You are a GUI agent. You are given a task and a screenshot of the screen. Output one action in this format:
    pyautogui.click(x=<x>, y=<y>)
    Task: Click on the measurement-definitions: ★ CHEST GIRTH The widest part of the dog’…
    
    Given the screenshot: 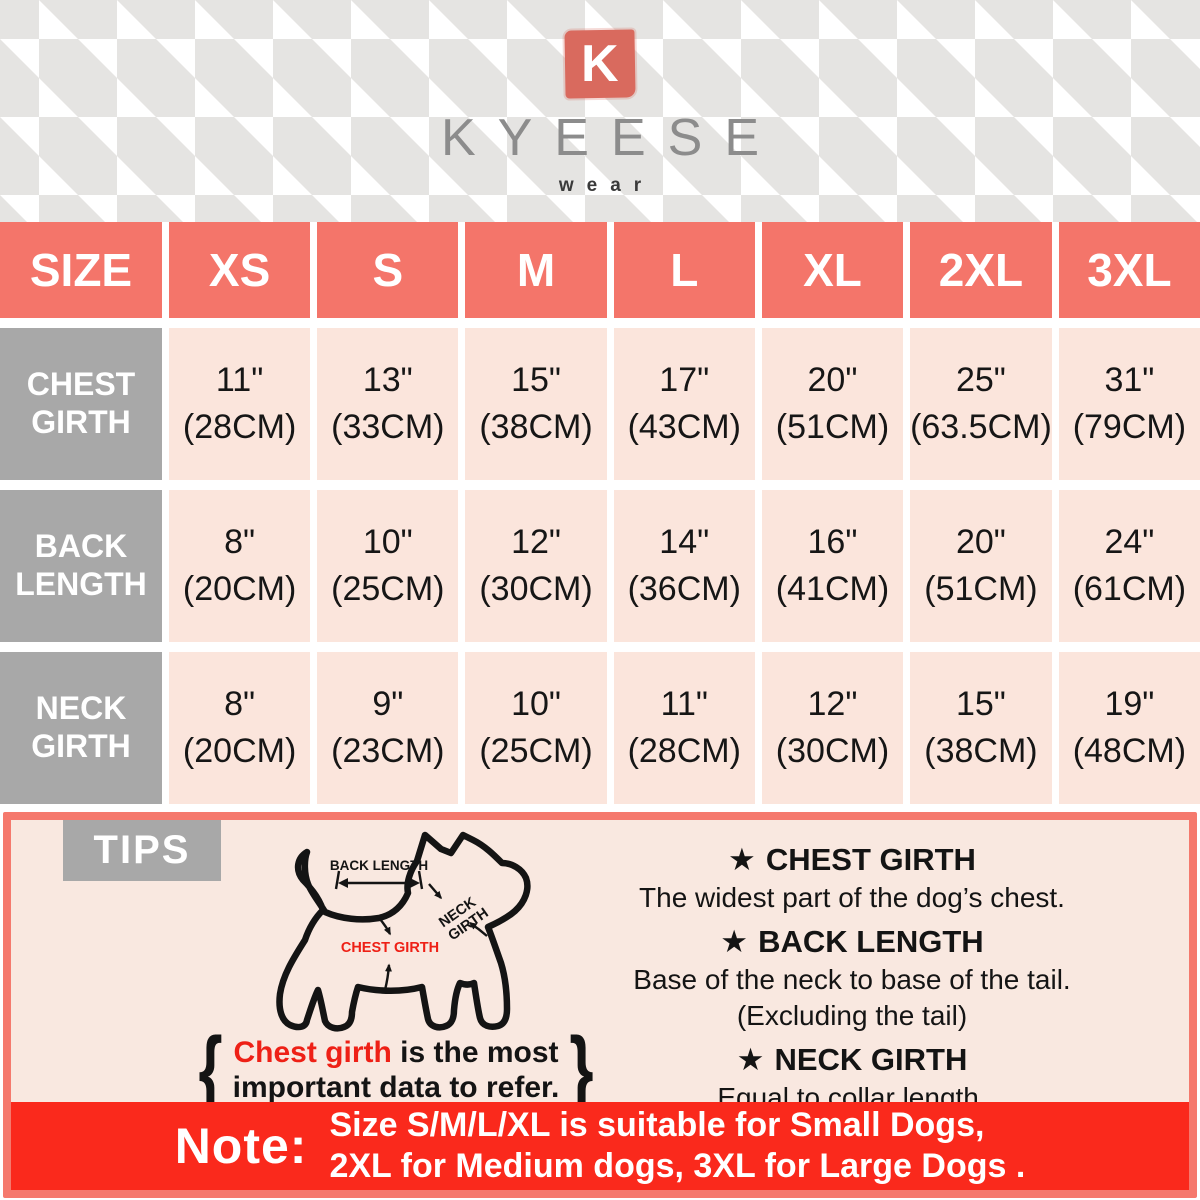 What is the action you would take?
    pyautogui.click(x=852, y=975)
    